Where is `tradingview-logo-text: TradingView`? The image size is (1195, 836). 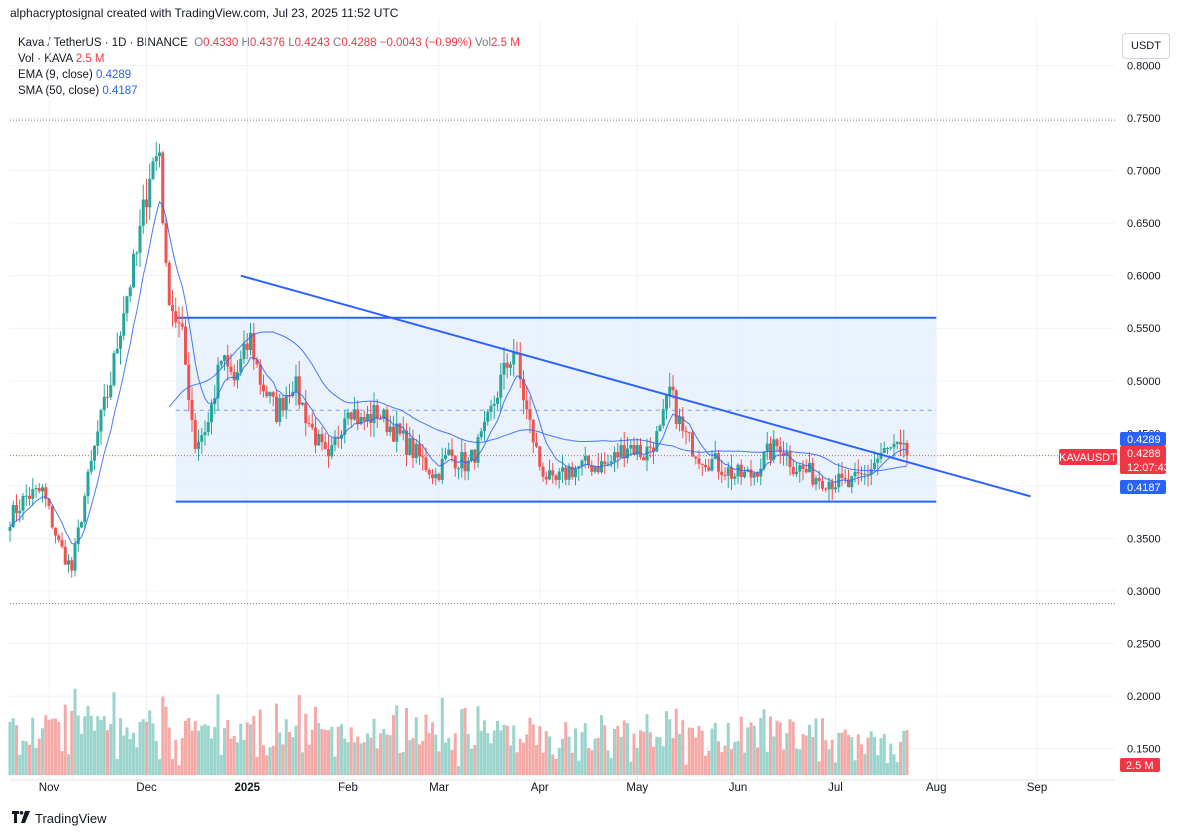 tradingview-logo-text: TradingView is located at coordinates (71, 818).